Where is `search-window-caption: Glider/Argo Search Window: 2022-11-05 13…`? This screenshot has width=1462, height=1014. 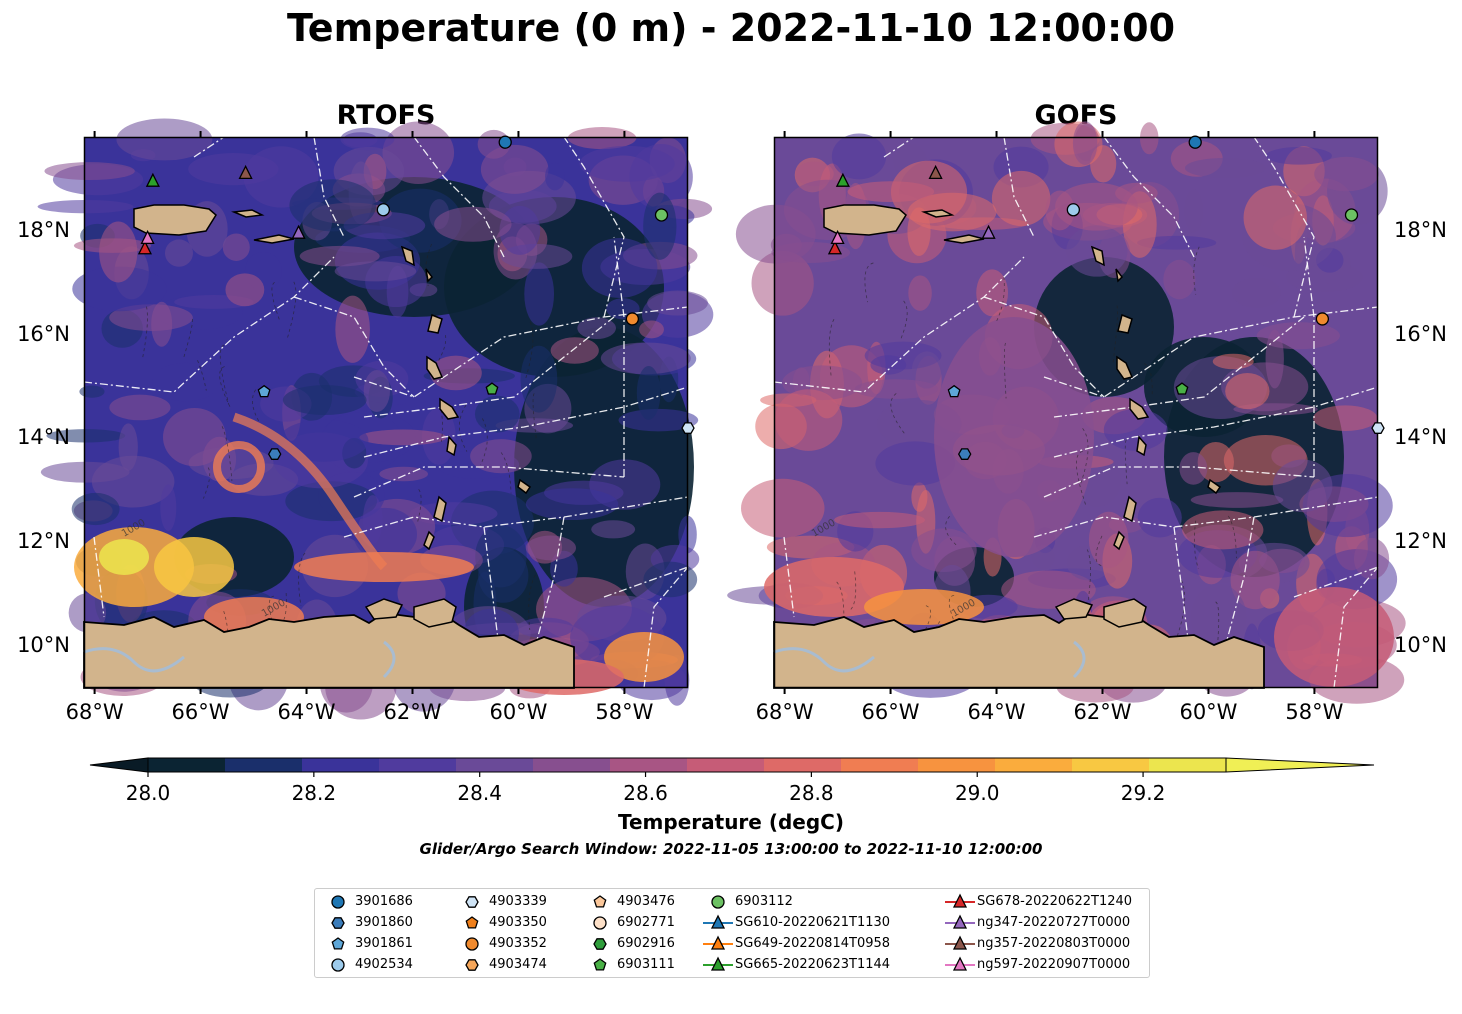
search-window-caption: Glider/Argo Search Window: 2022-11-05 13… is located at coordinates (731, 849).